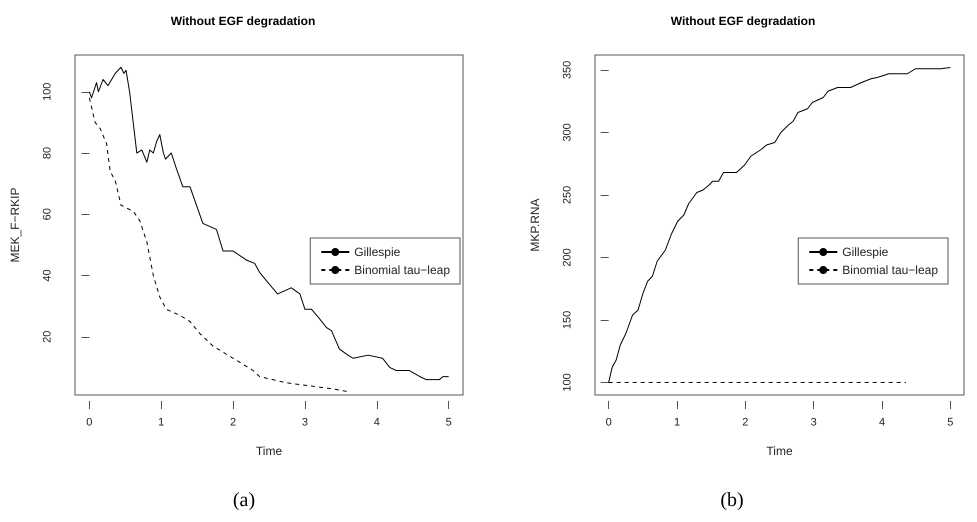  What do you see at coordinates (244, 500) in the screenshot?
I see `text: (a)` at bounding box center [244, 500].